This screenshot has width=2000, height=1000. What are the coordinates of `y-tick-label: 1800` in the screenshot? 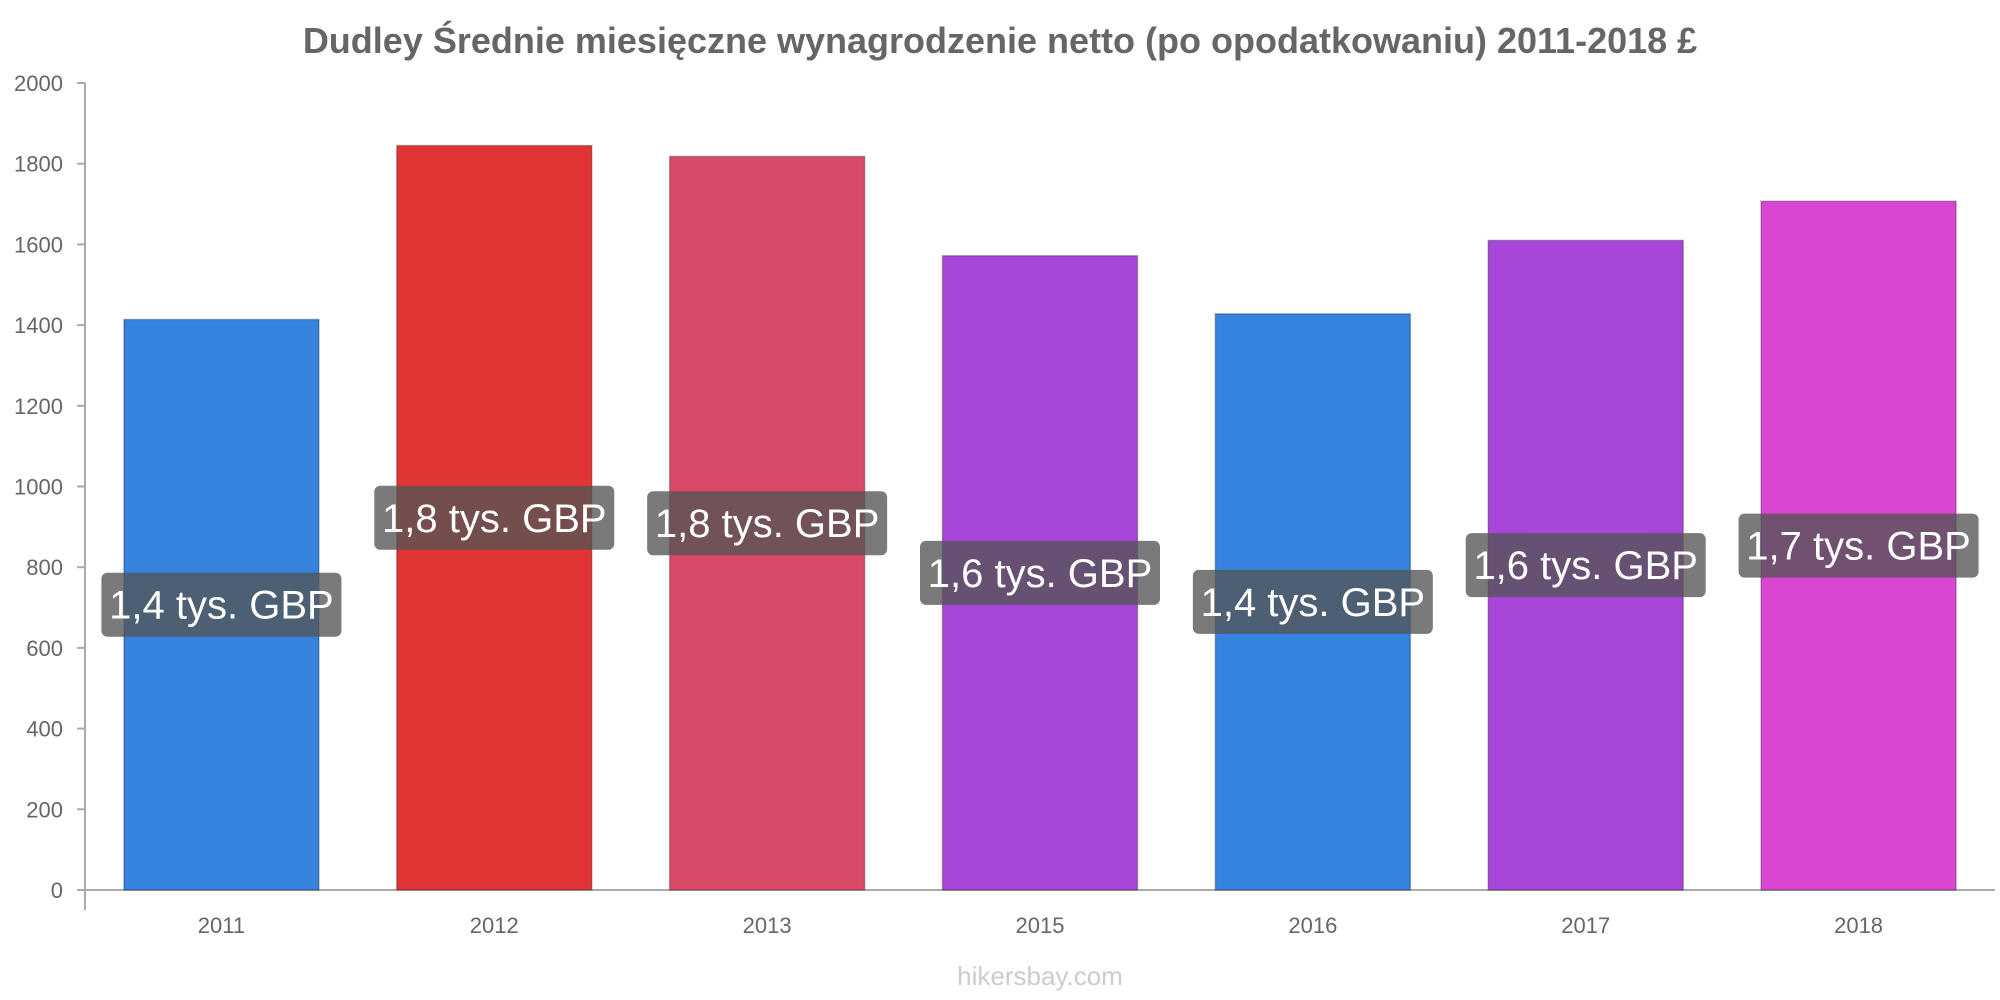 It's located at (38, 164).